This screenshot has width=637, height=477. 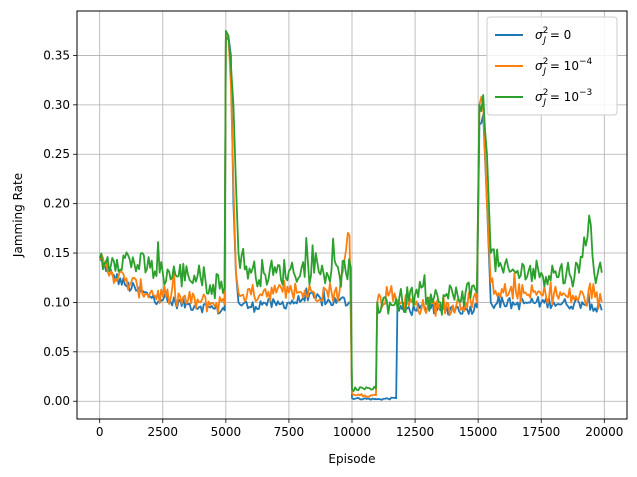 I want to click on legend-box, so click(x=552, y=66).